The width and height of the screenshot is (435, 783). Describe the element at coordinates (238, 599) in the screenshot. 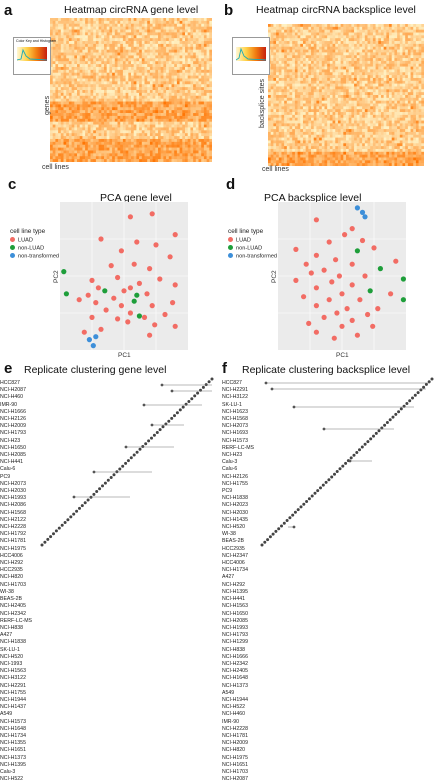

I see `cell-line-label: NCI-H441` at that location.